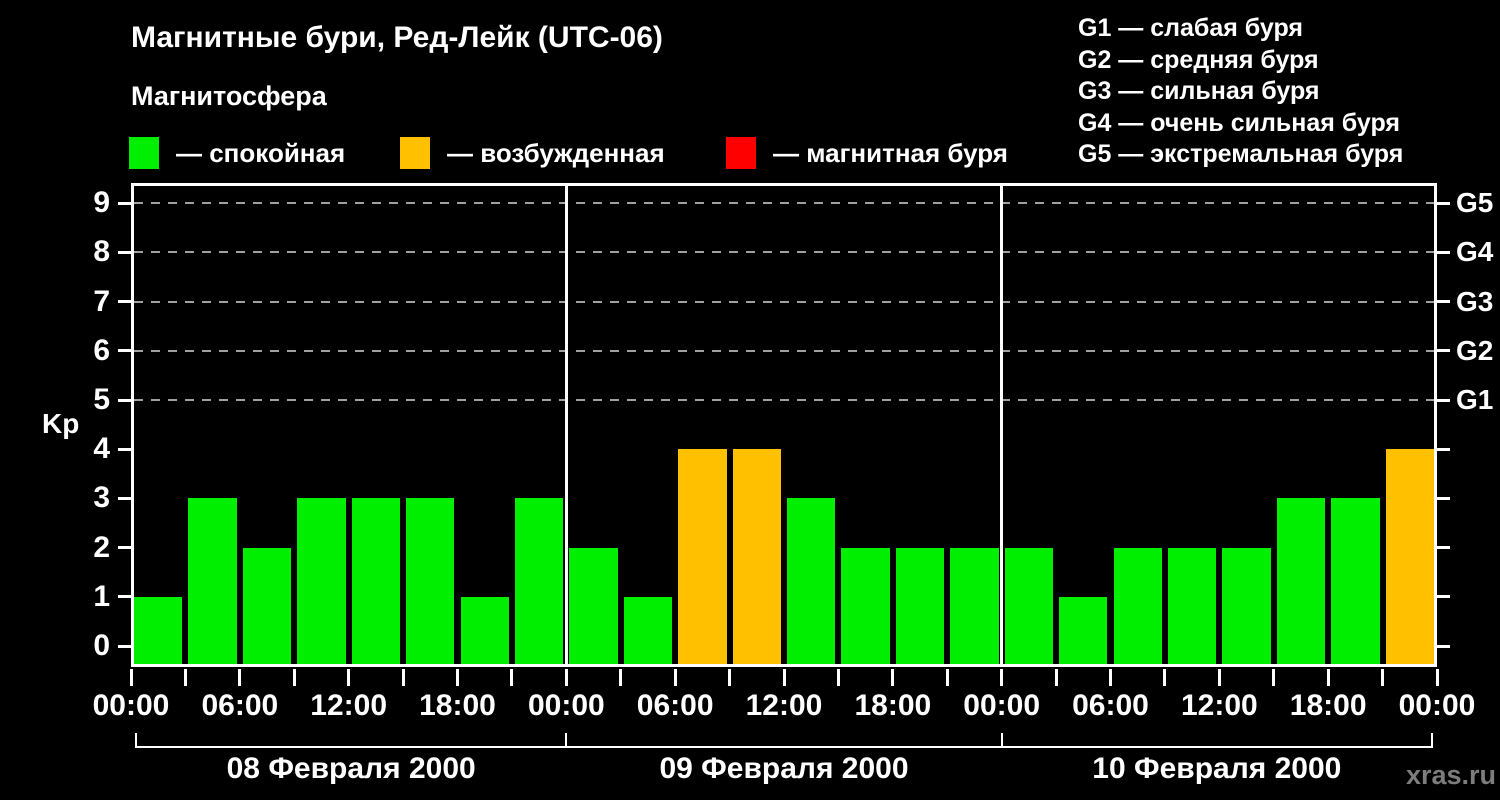  What do you see at coordinates (741, 153) in the screenshot?
I see `storm-color-swatch` at bounding box center [741, 153].